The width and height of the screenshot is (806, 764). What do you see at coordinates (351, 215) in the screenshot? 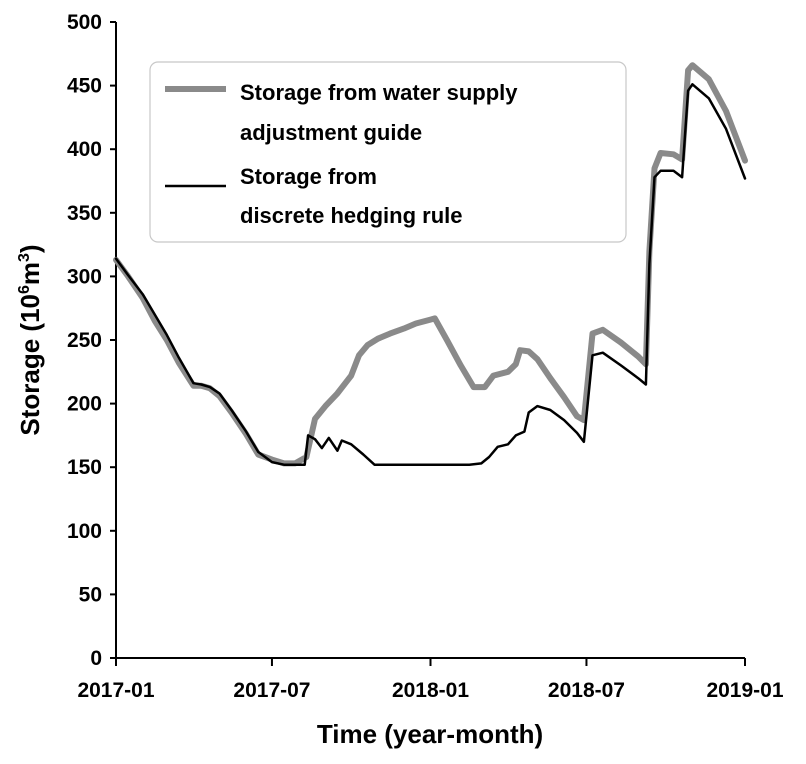
I see `legend-label-hedging-rule-line2: discrete hedging rule` at bounding box center [351, 215].